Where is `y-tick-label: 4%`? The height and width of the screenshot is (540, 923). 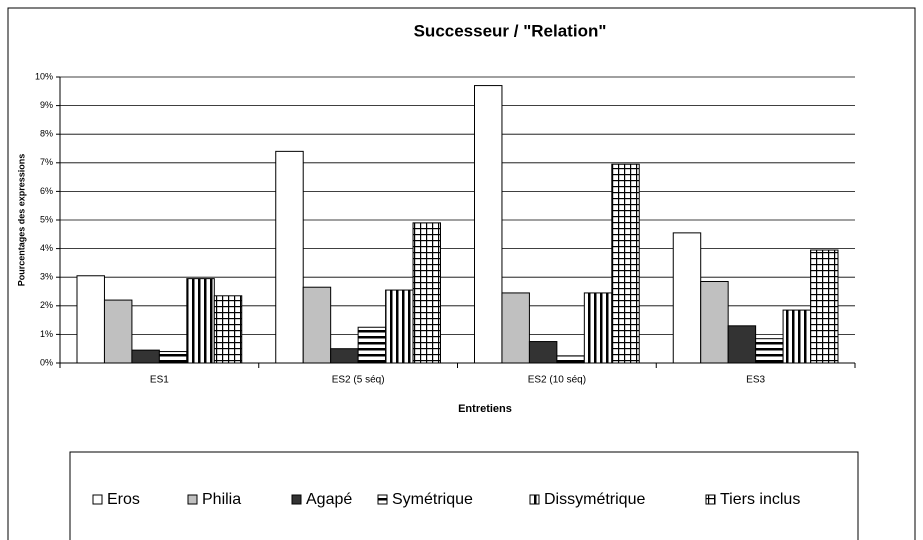
y-tick-label: 4% is located at coordinates (46, 248).